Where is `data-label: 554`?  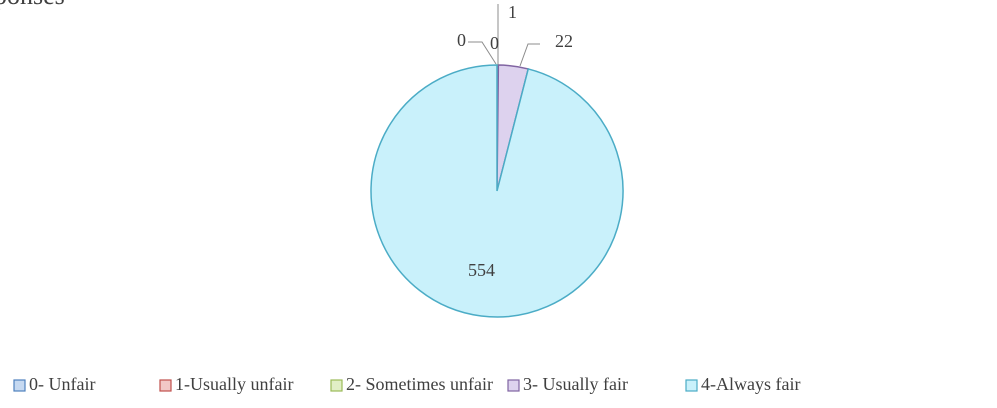
data-label: 554 is located at coordinates (481, 270).